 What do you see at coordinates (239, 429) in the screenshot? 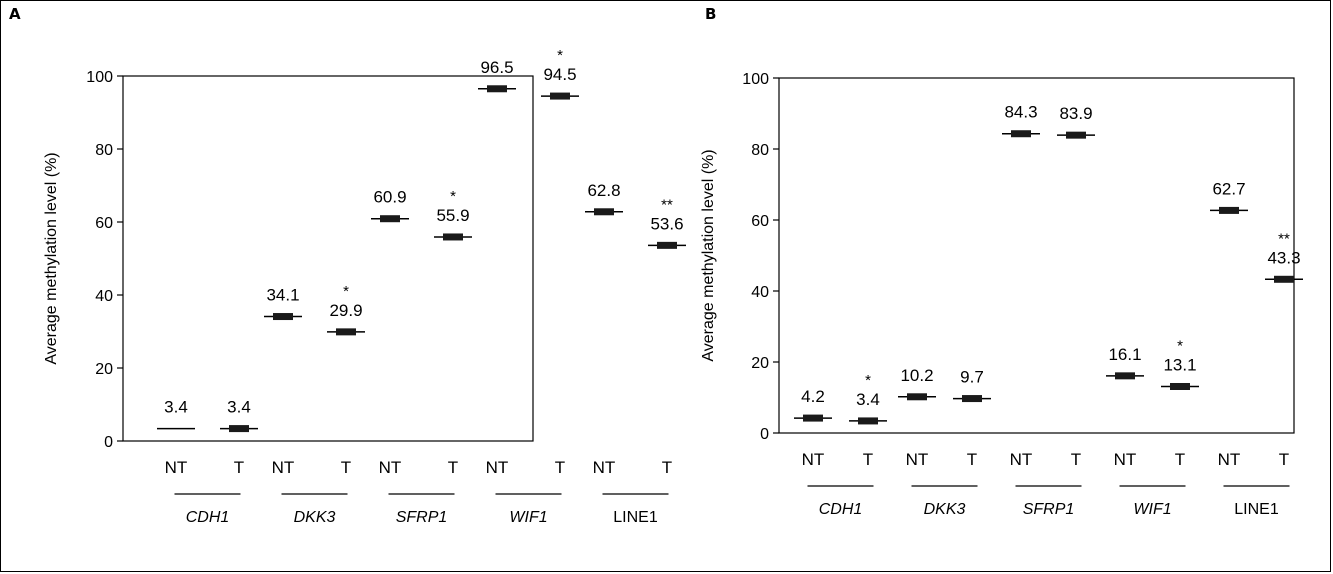
I see `panel-a-cdh1-t-mark` at bounding box center [239, 429].